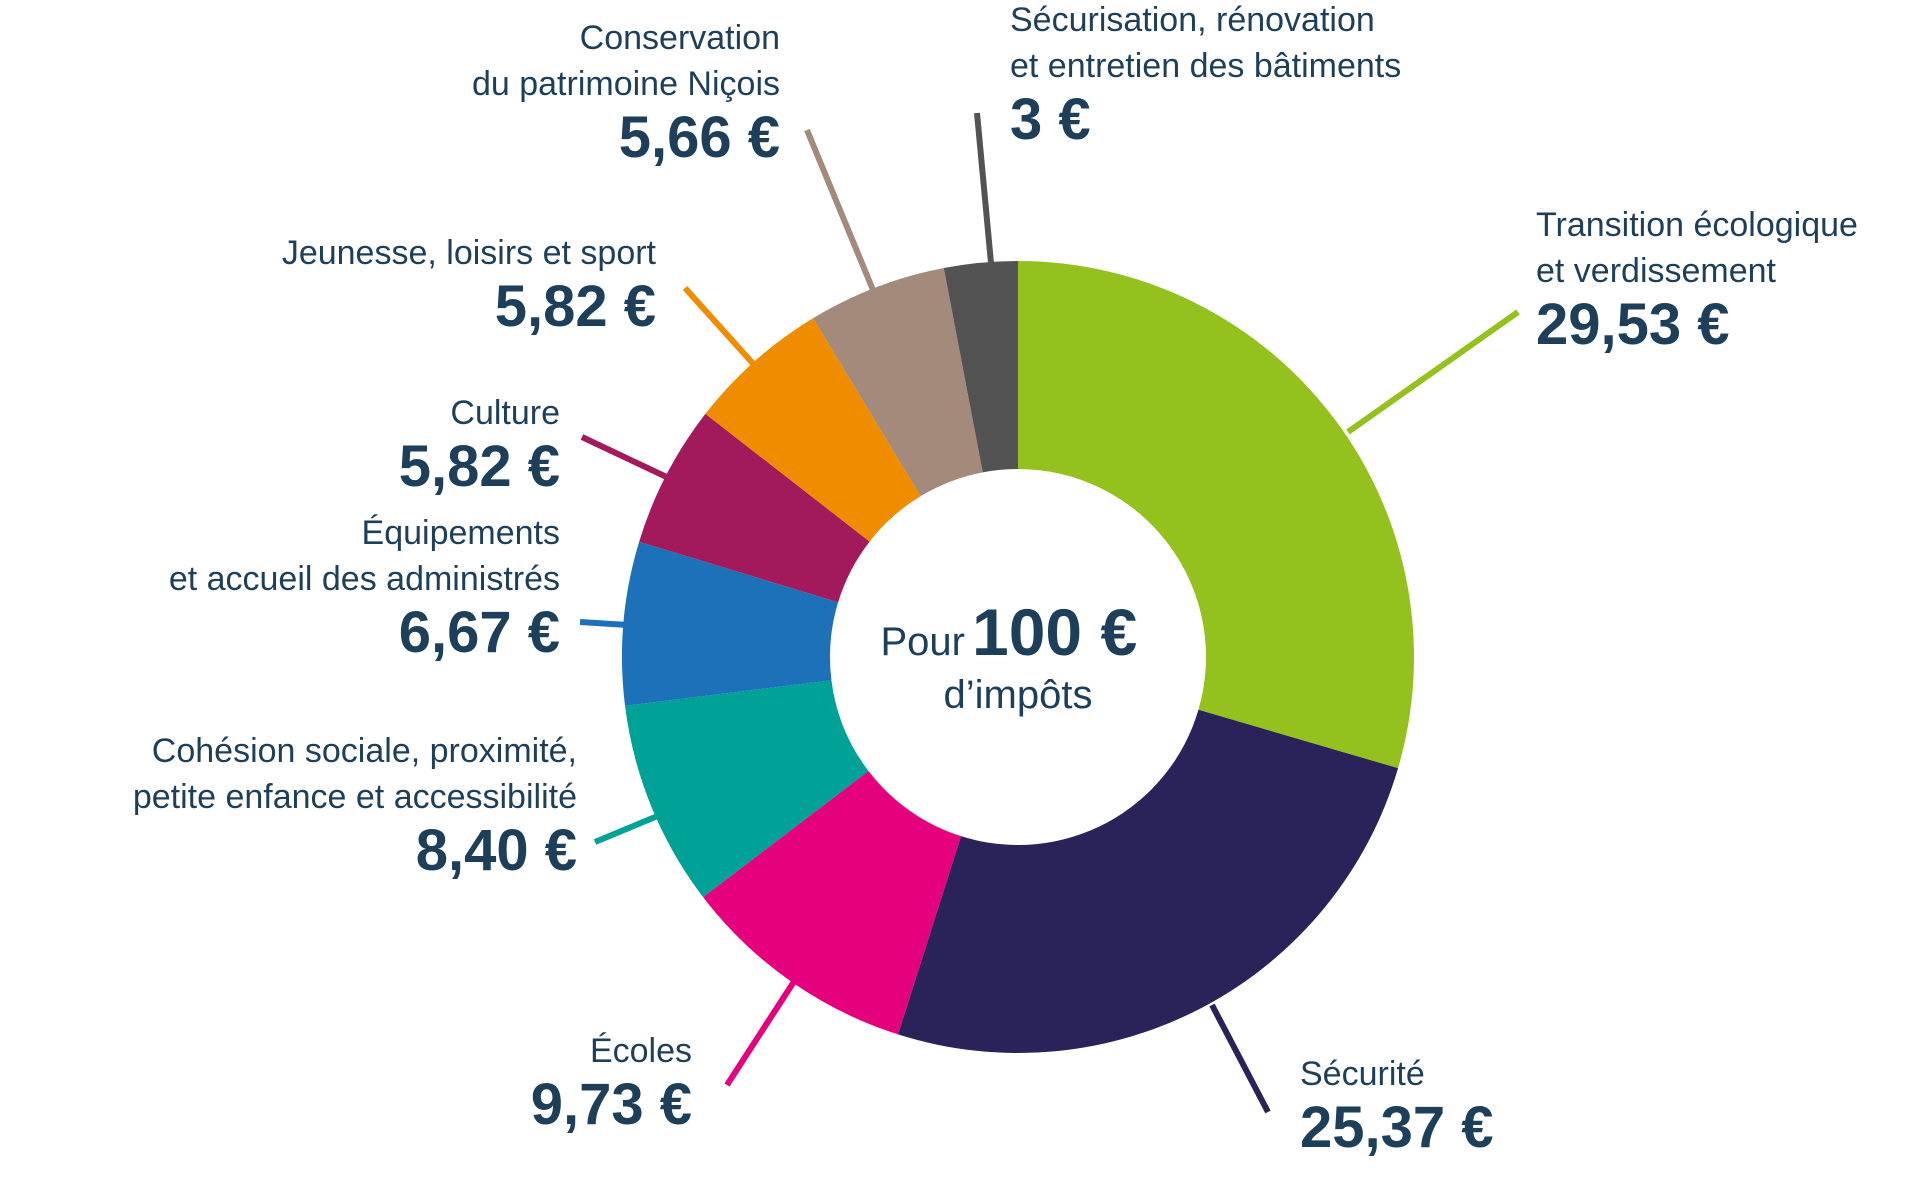 The image size is (1920, 1200). What do you see at coordinates (469, 253) in the screenshot?
I see `slice-label-6-line-0: Jeunesse, loisirs et sport` at bounding box center [469, 253].